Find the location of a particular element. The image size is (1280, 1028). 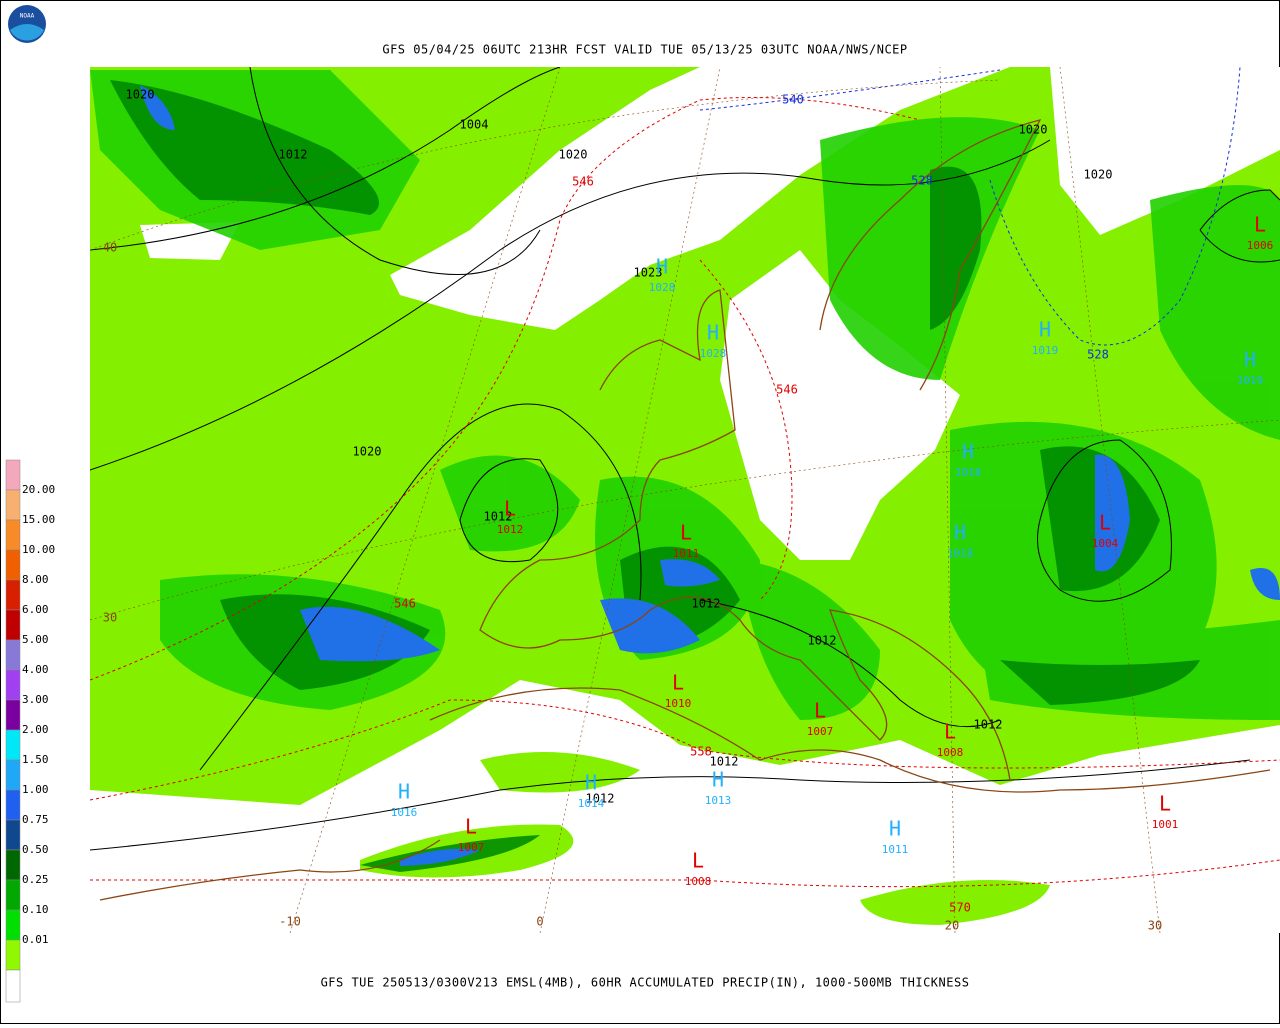

legend-label: 4.00 is located at coordinates (35, 669).